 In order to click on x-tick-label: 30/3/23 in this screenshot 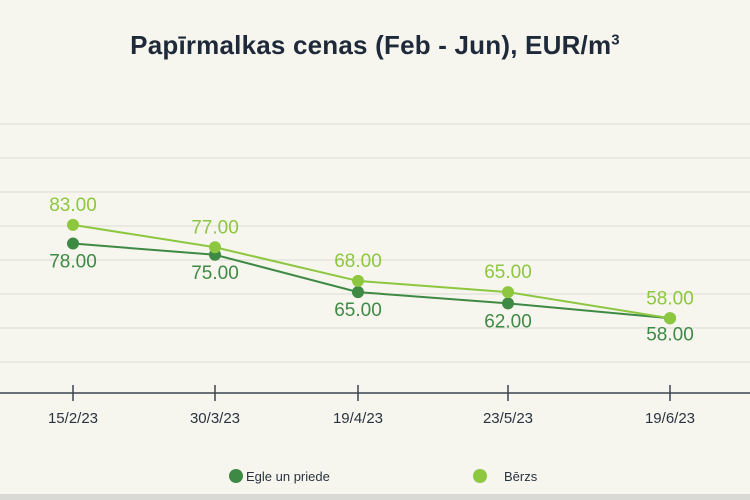, I will do `click(215, 418)`.